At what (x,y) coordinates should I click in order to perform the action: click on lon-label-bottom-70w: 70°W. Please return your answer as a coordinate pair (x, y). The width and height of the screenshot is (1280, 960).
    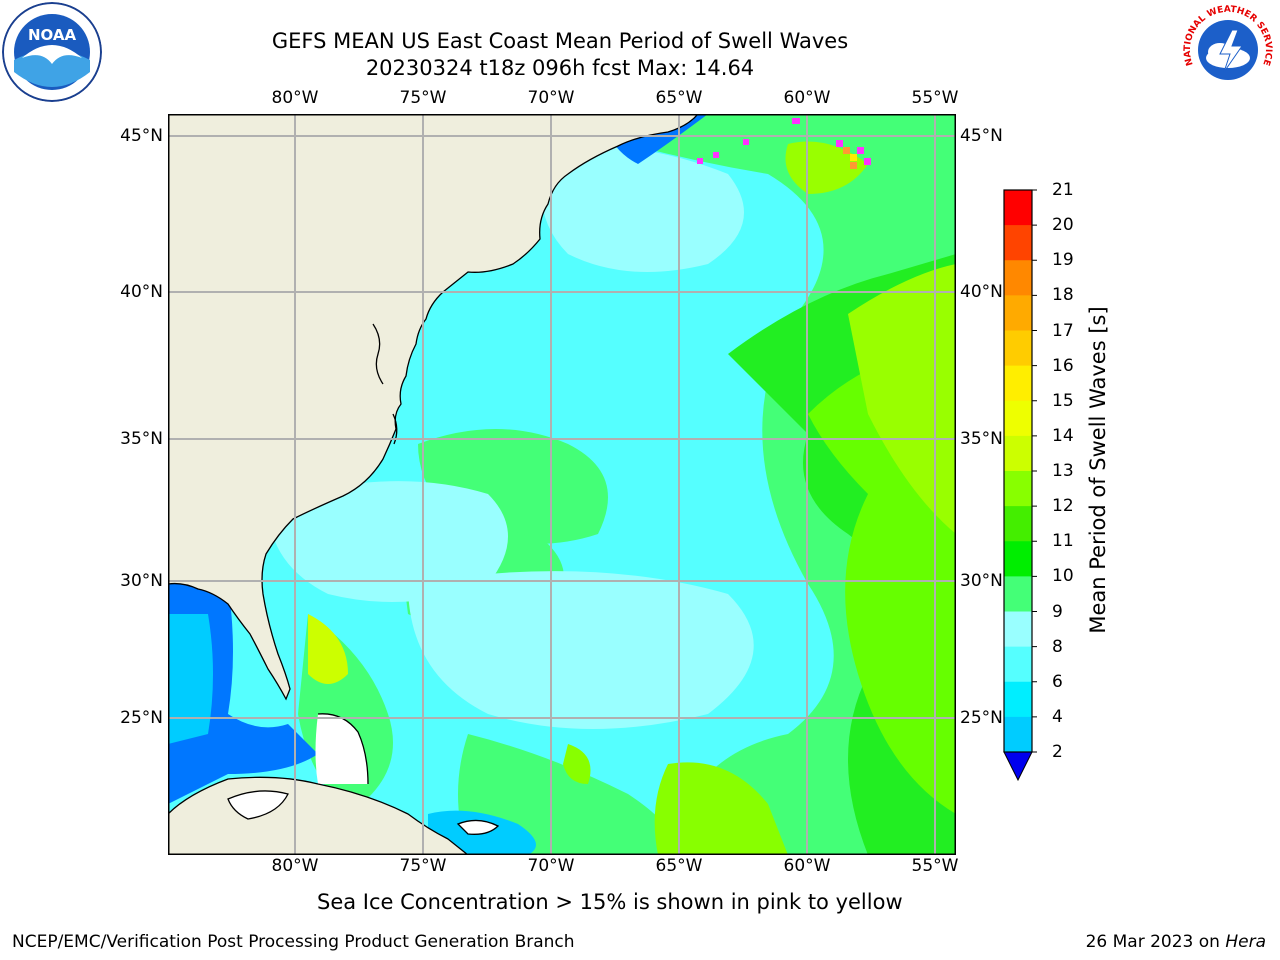
    Looking at the image, I should click on (551, 866).